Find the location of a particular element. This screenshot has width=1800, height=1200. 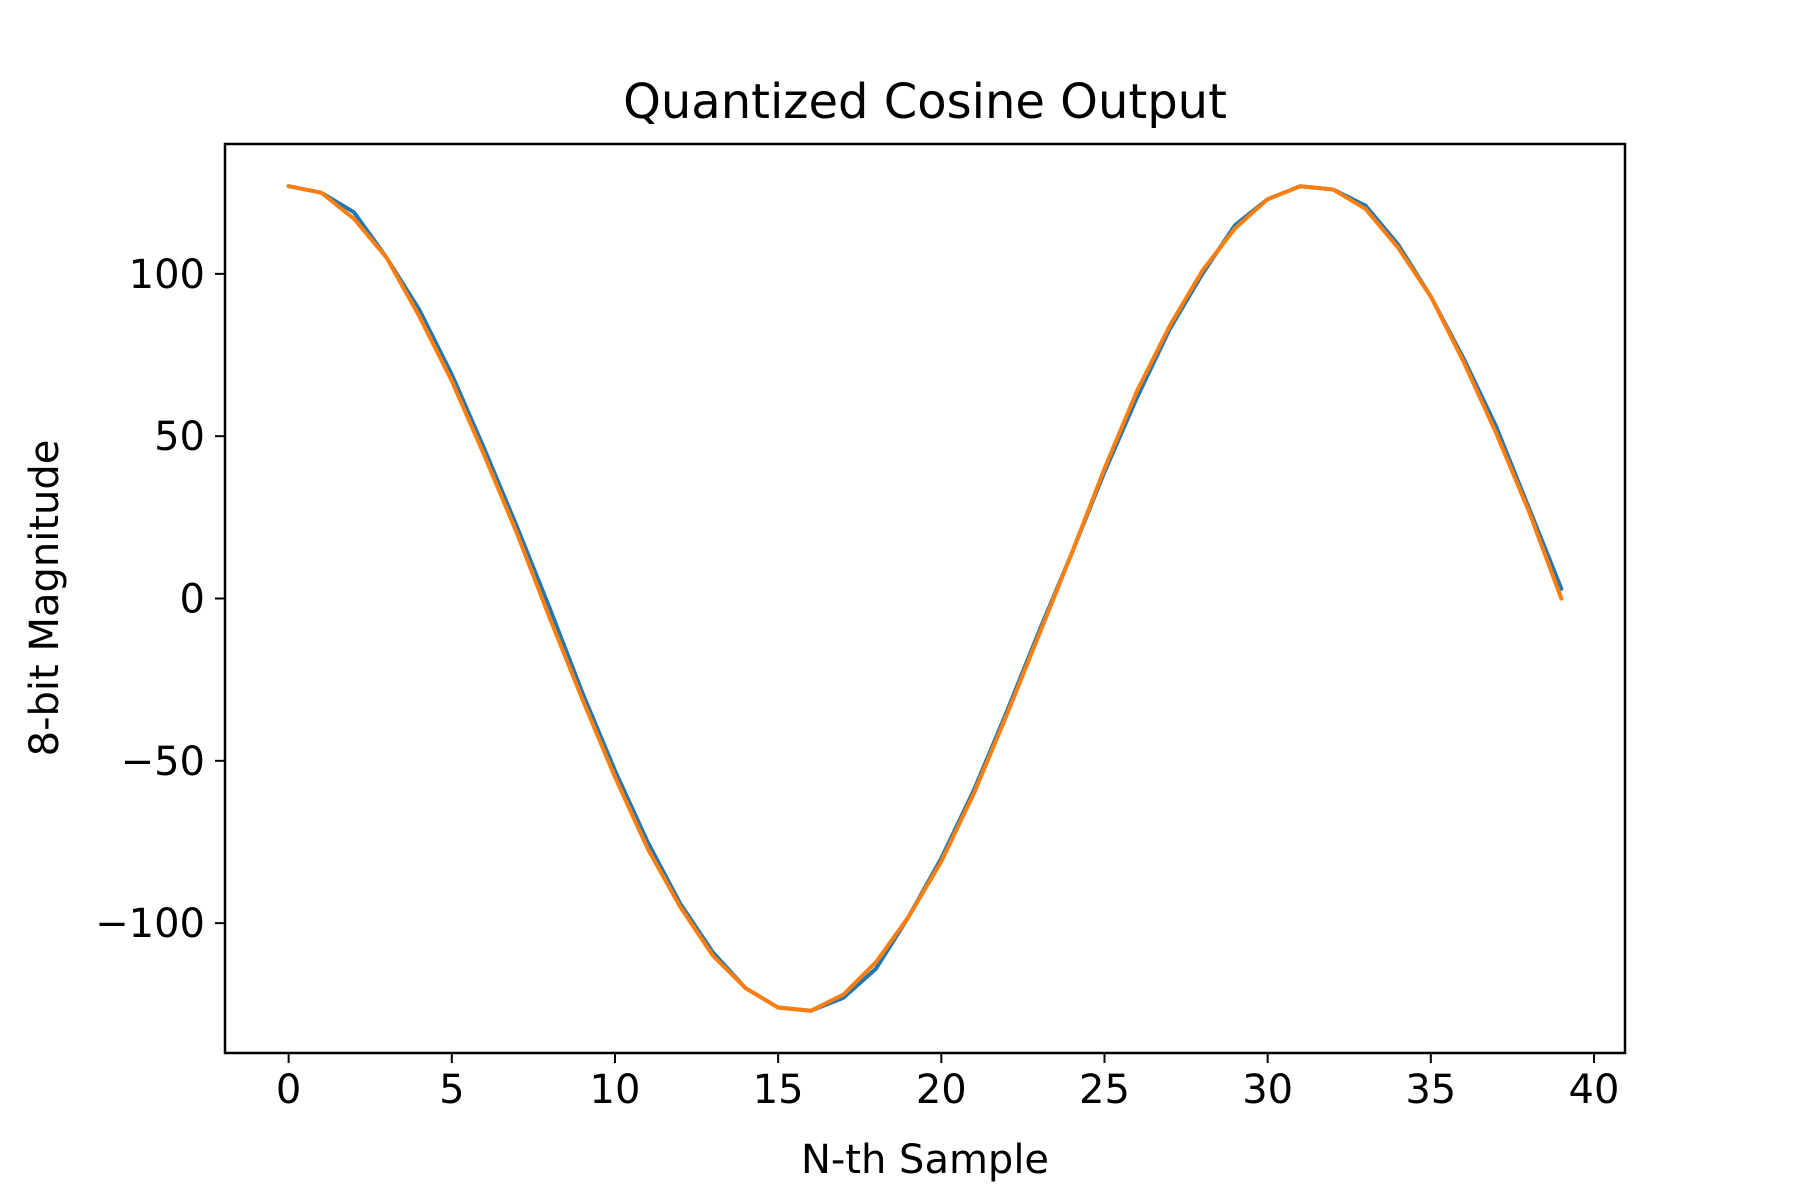

x-tick-label: 40 is located at coordinates (1594, 1090).